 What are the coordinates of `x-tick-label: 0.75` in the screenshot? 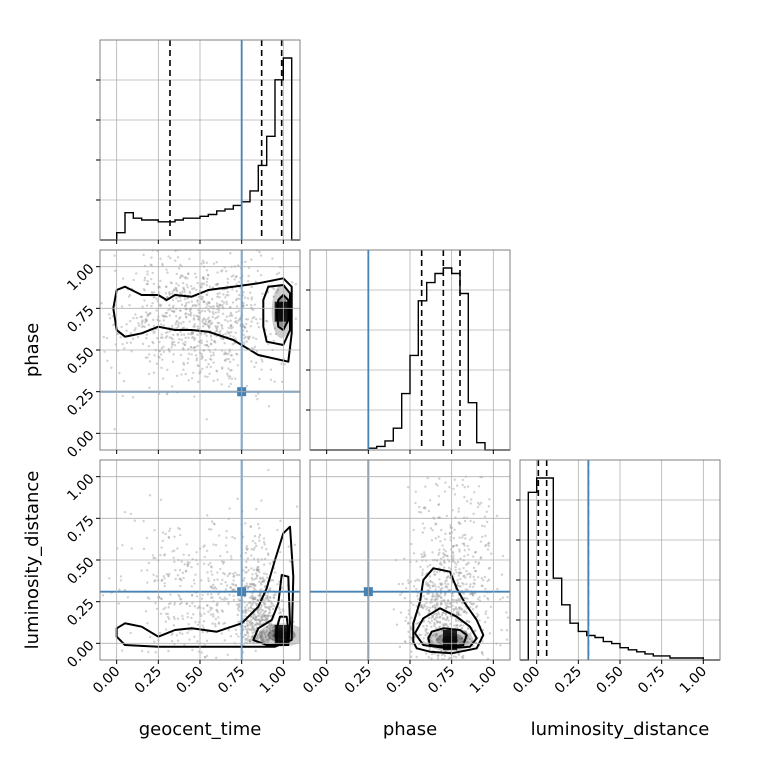 It's located at (231, 680).